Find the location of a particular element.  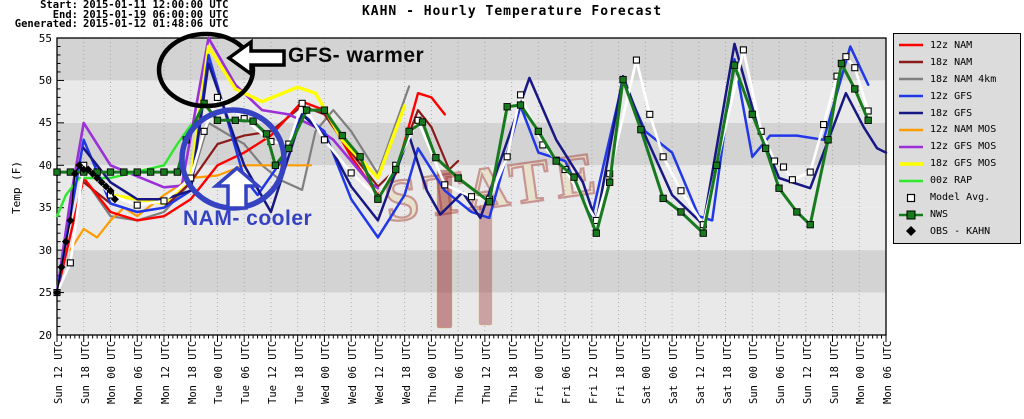

series-nammos12 is located at coordinates (191, 208).